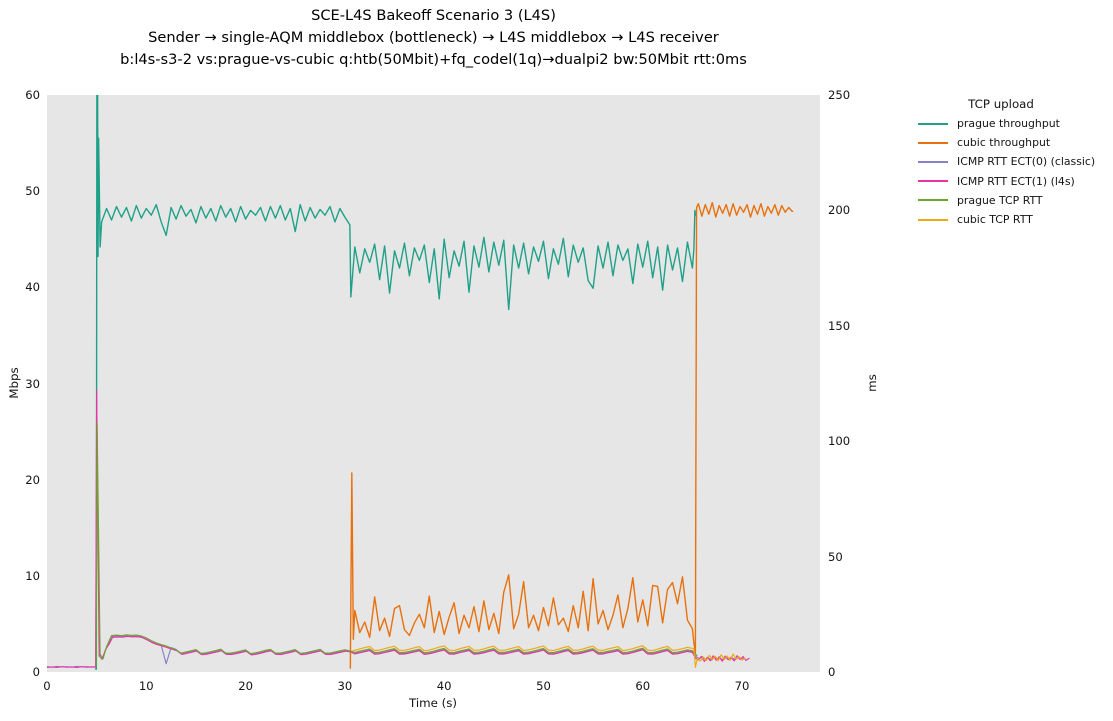  Describe the element at coordinates (433, 703) in the screenshot. I see `x-axis-label: Time (s)` at that location.